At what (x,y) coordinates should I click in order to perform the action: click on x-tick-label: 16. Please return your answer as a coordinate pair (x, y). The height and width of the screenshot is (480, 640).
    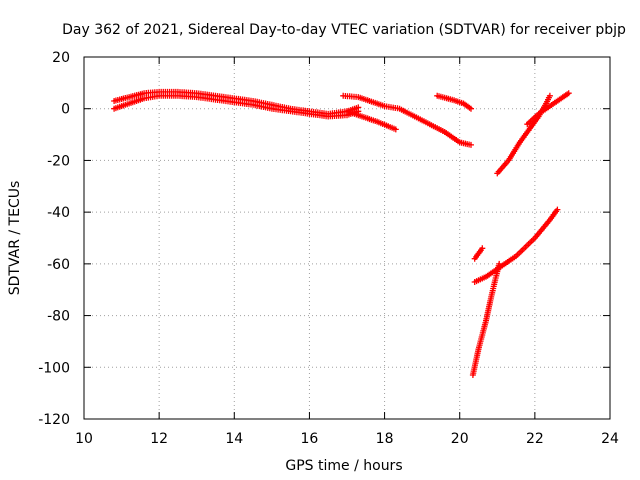
    Looking at the image, I should click on (310, 439).